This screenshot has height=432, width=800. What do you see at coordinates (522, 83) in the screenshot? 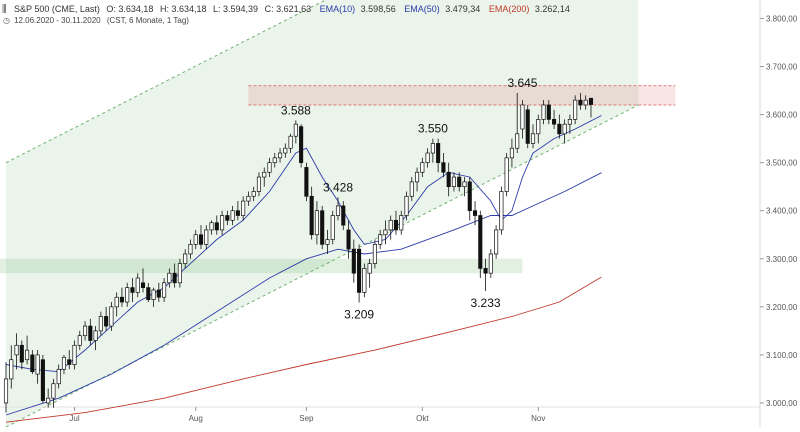
I see `price-annotation: 3.645` at bounding box center [522, 83].